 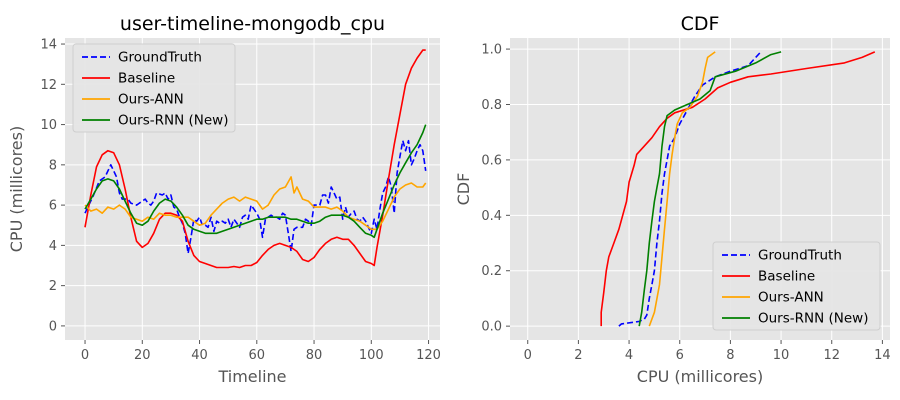 What do you see at coordinates (463, 189) in the screenshot?
I see `y-axis-label: CDF` at bounding box center [463, 189].